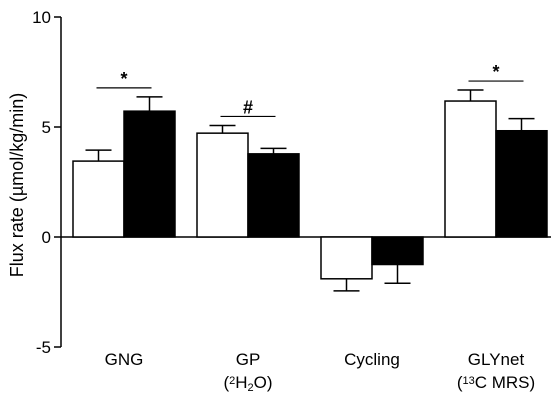  I want to click on category-sublabel-part: O), so click(263, 382).